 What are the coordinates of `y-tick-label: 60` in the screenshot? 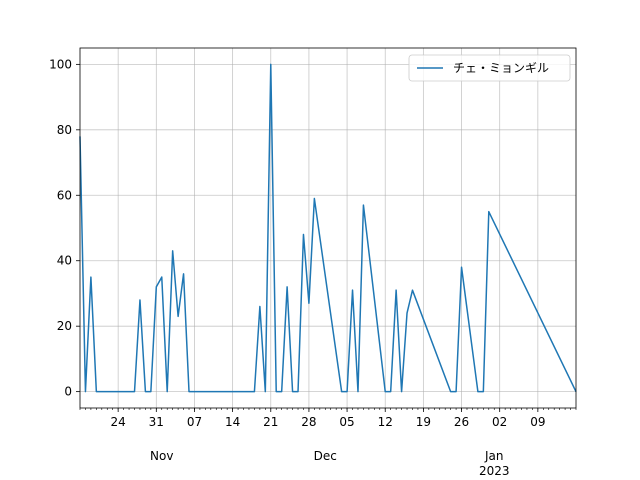 It's located at (64, 195).